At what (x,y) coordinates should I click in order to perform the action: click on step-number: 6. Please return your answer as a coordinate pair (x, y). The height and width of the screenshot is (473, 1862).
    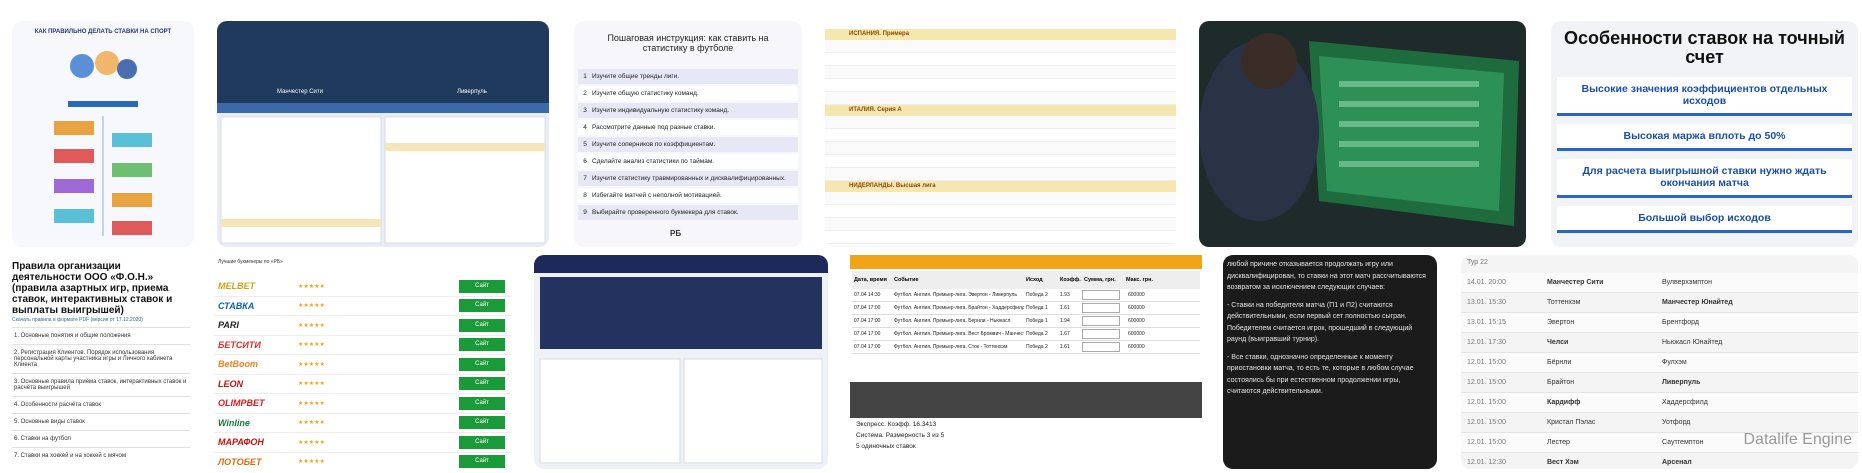
    Looking at the image, I should click on (585, 161).